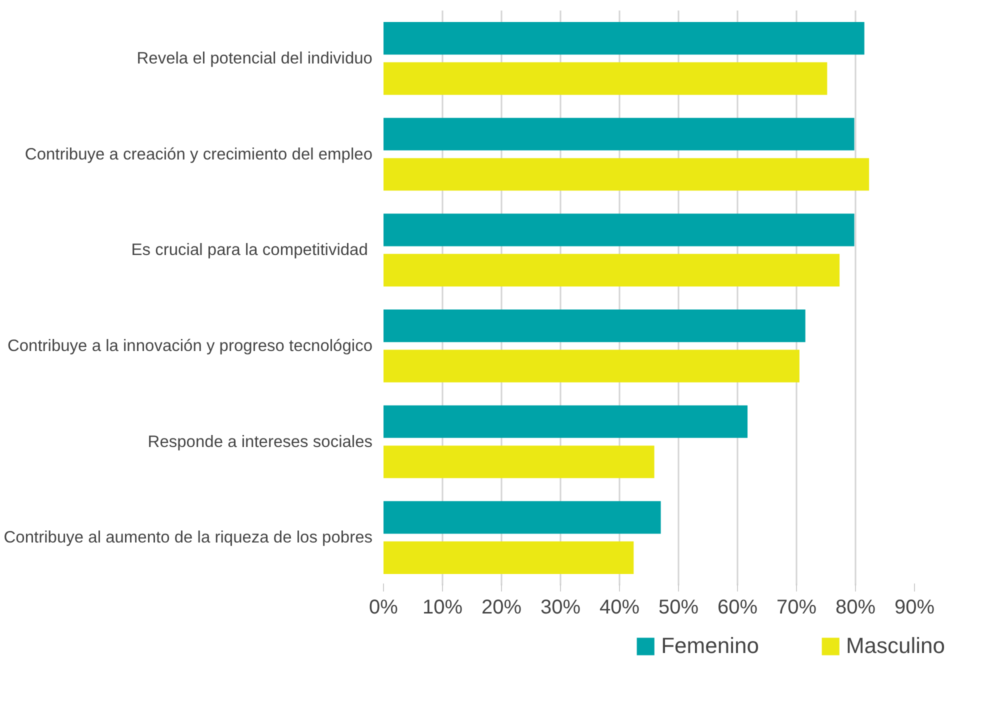  I want to click on y-tick-label: Responde a intereses sociales, so click(260, 441).